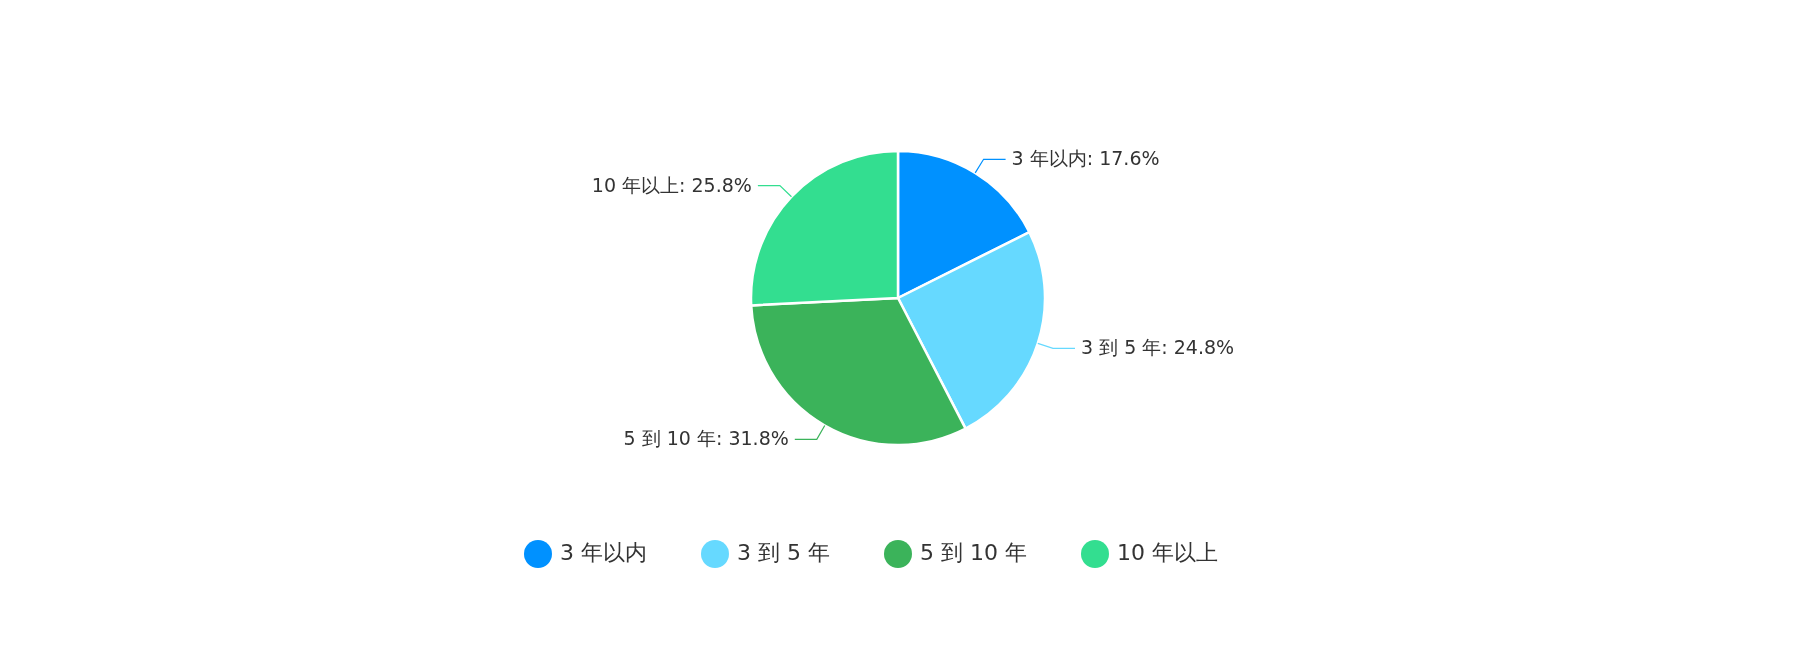 The image size is (1796, 656). Describe the element at coordinates (635, 184) in the screenshot. I see `slice-label: 10 年以上` at that location.